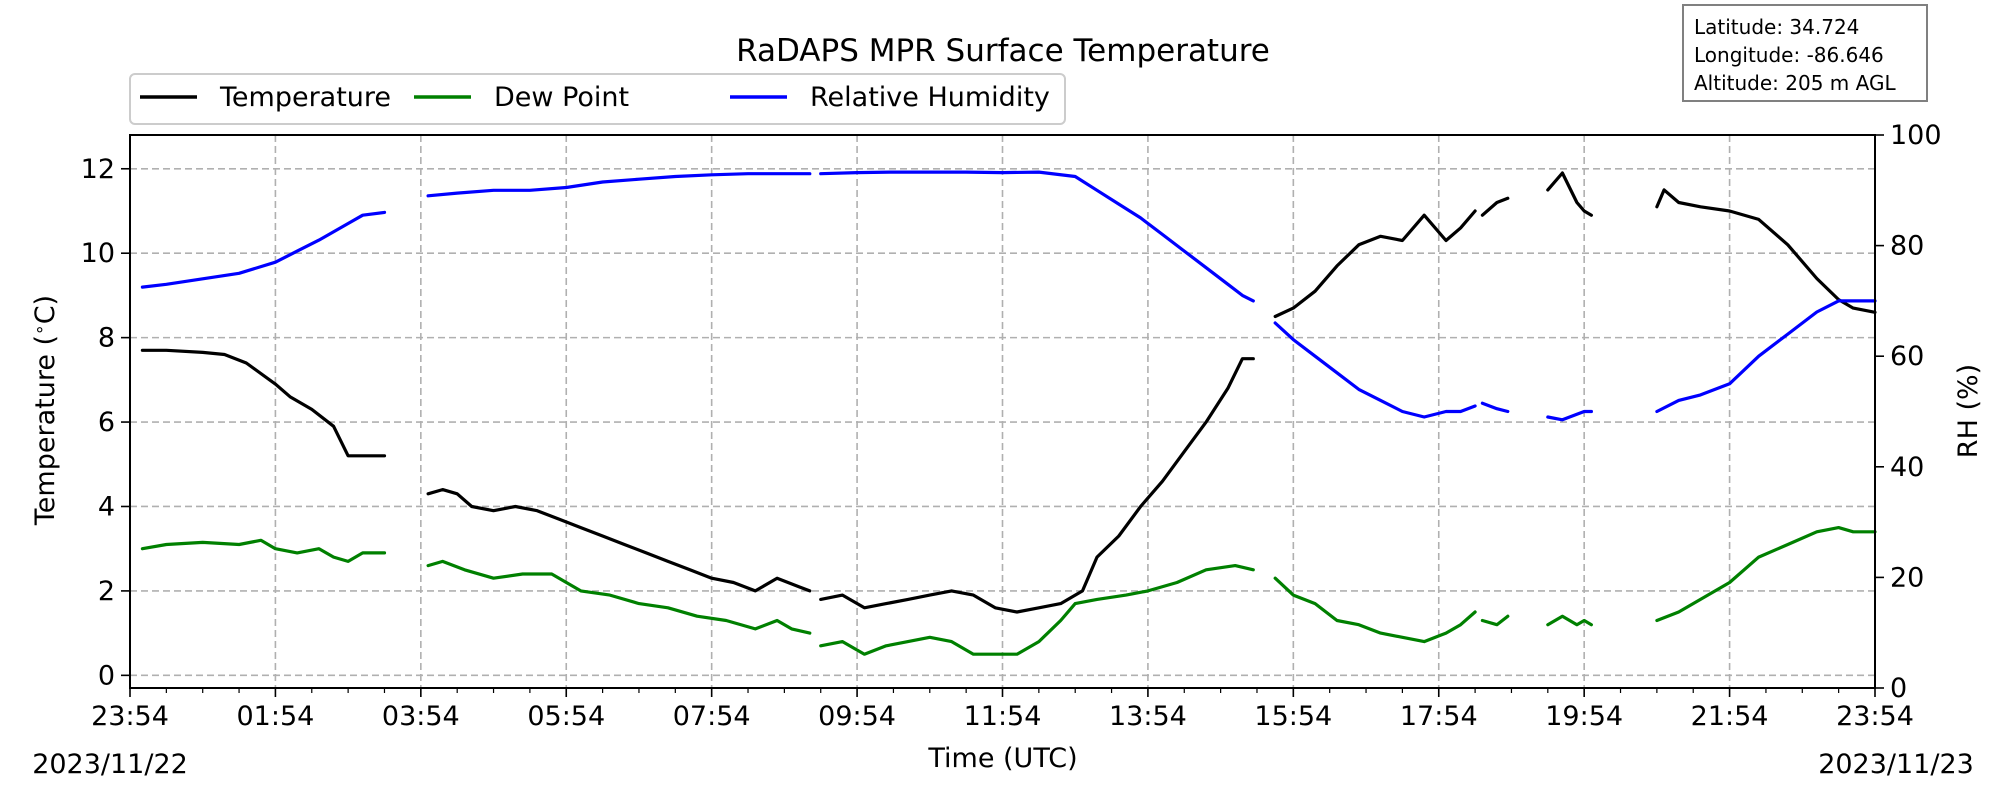  Describe the element at coordinates (1003, 51) in the screenshot. I see `chart-title: RaDAPS MPR Surface Temperature` at that location.